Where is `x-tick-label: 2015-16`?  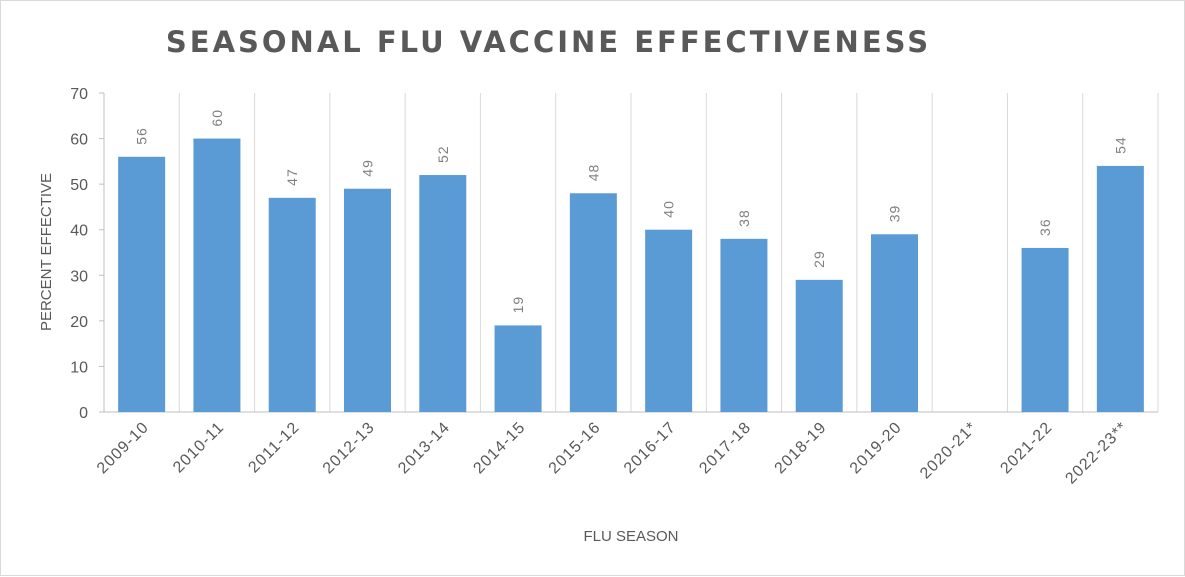
x-tick-label: 2015-16 is located at coordinates (575, 448).